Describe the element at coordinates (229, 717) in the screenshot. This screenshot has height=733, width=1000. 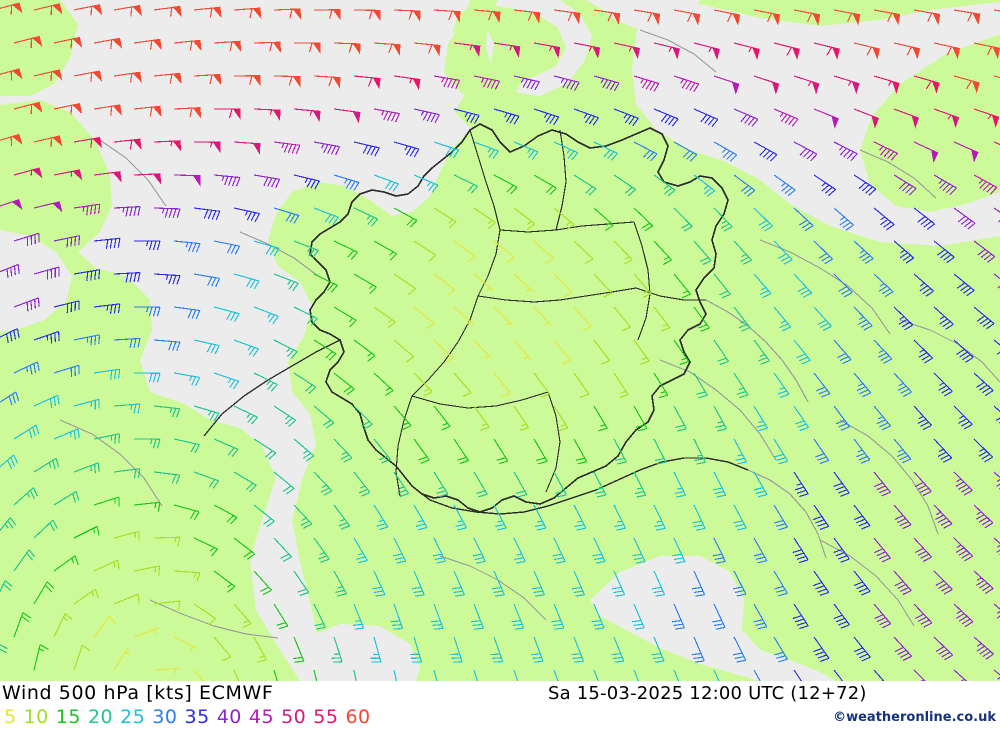
I see `legend-step-40: 40` at that location.